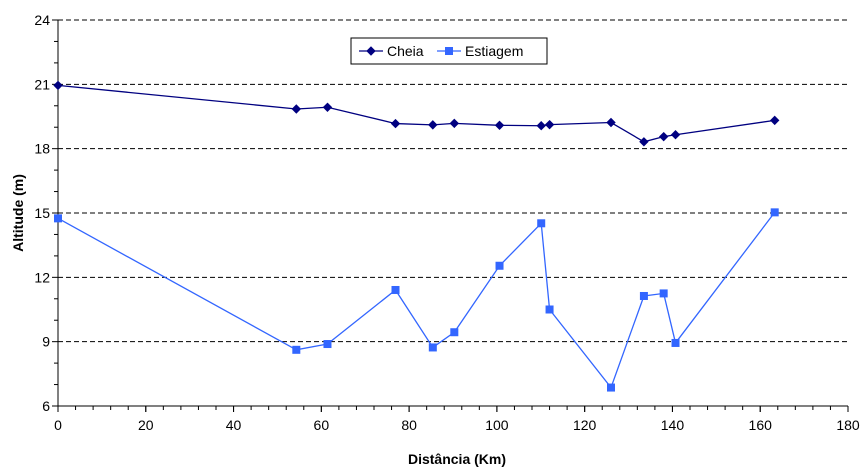 The width and height of the screenshot is (864, 468). What do you see at coordinates (146, 425) in the screenshot?
I see `x-tick-label: 20` at bounding box center [146, 425].